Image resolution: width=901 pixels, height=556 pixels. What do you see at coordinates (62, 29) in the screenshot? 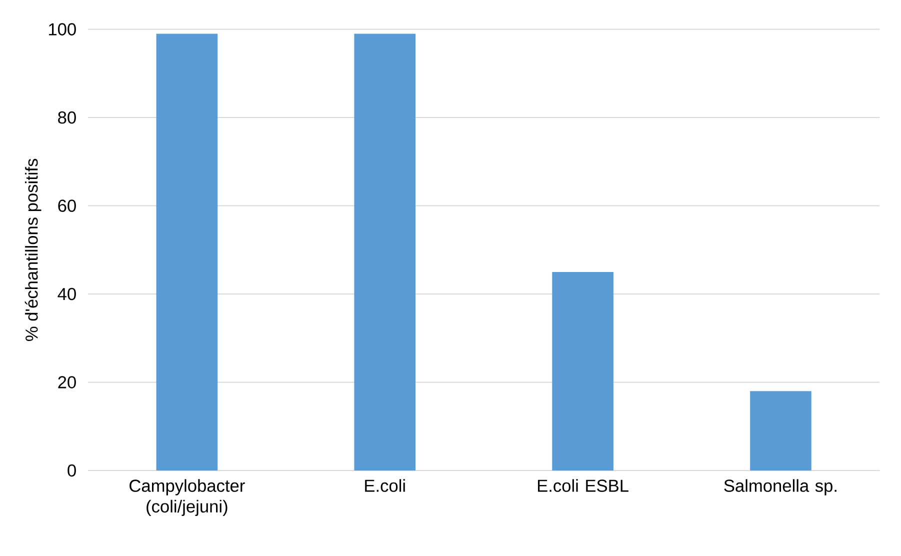
I see `y-tick-label: 100` at bounding box center [62, 29].